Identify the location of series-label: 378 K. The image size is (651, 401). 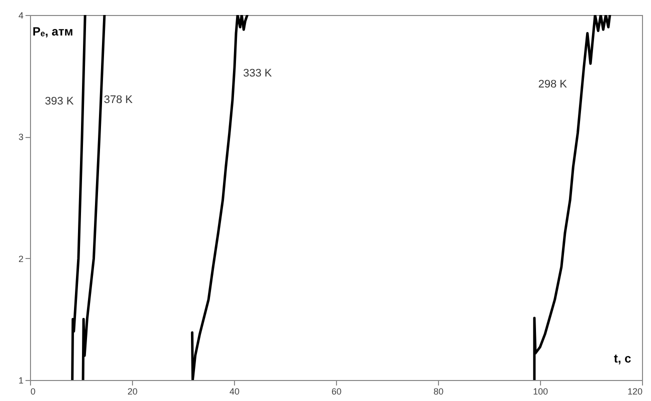
(119, 100).